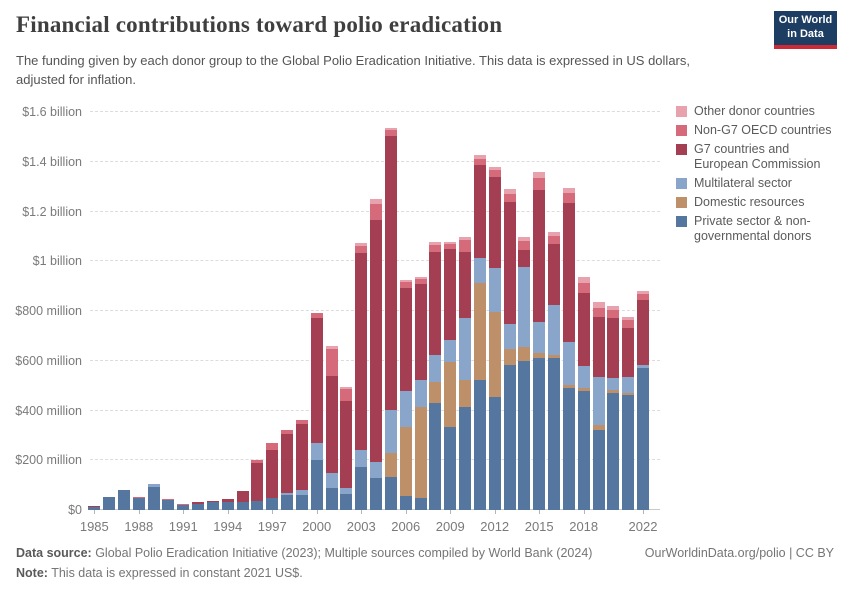  I want to click on bar-2021-segment-non-g7-oecd-countries, so click(628, 324).